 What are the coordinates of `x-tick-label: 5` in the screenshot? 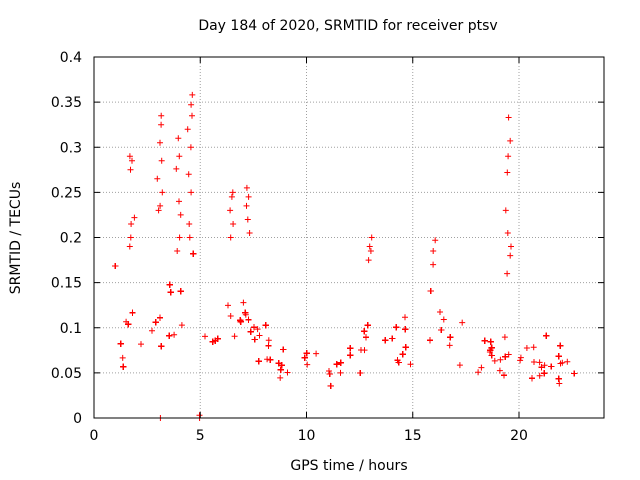 It's located at (200, 436).